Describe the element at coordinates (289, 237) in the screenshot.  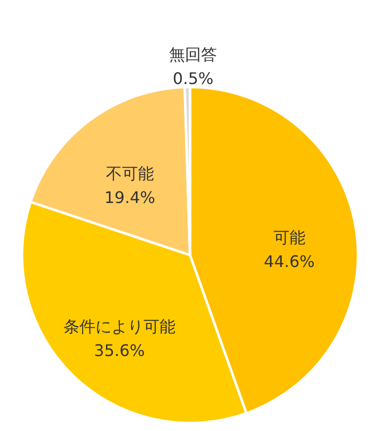
I see `slice-label: 可能` at that location.